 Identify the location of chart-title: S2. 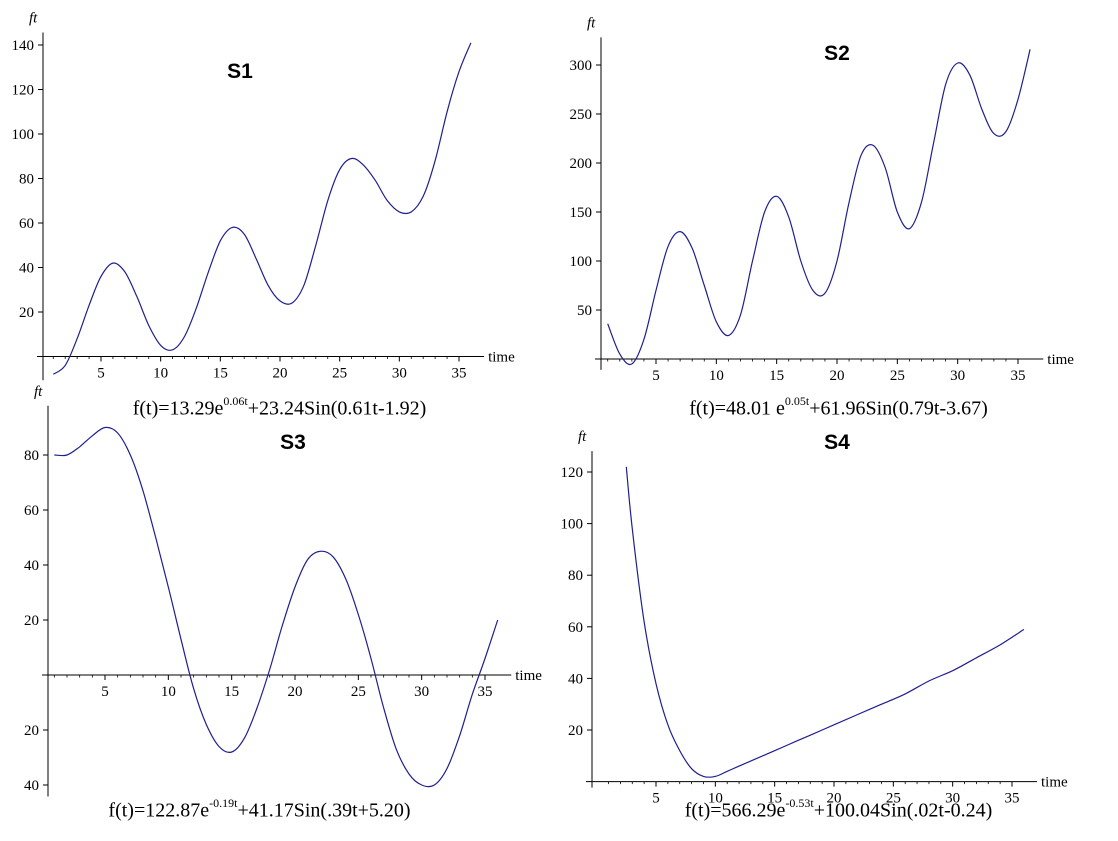
(837, 53).